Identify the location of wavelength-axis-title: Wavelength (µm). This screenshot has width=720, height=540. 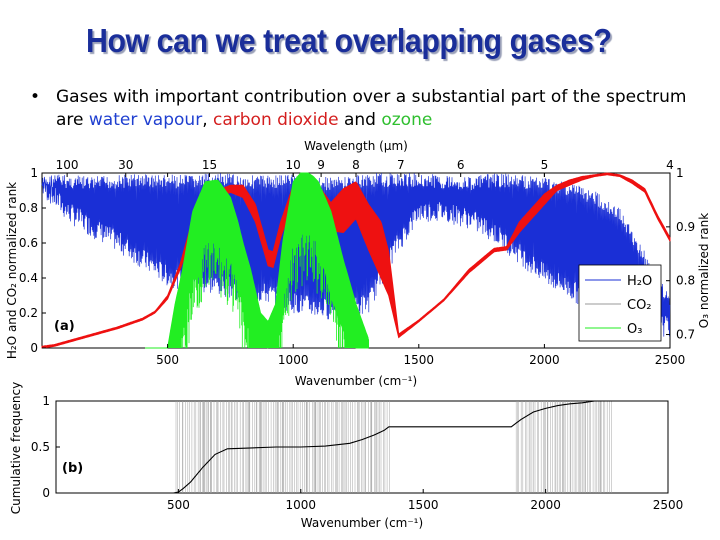
(356, 146).